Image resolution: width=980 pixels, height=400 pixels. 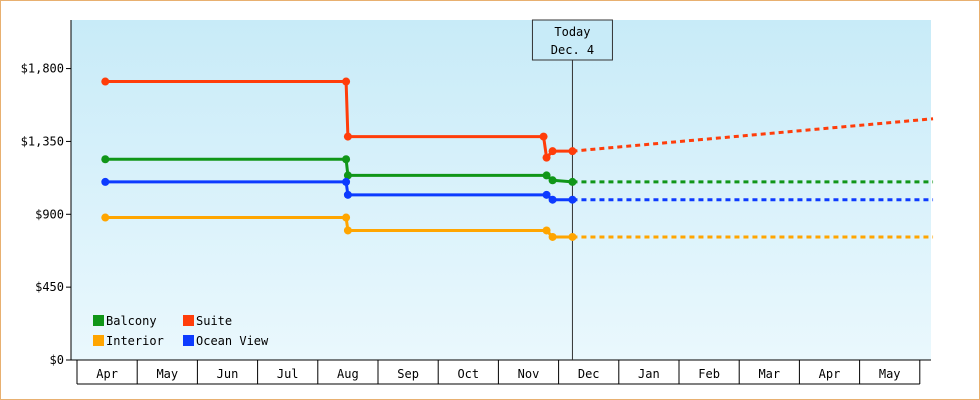 What do you see at coordinates (228, 374) in the screenshot?
I see `x-tick-label: Jun` at bounding box center [228, 374].